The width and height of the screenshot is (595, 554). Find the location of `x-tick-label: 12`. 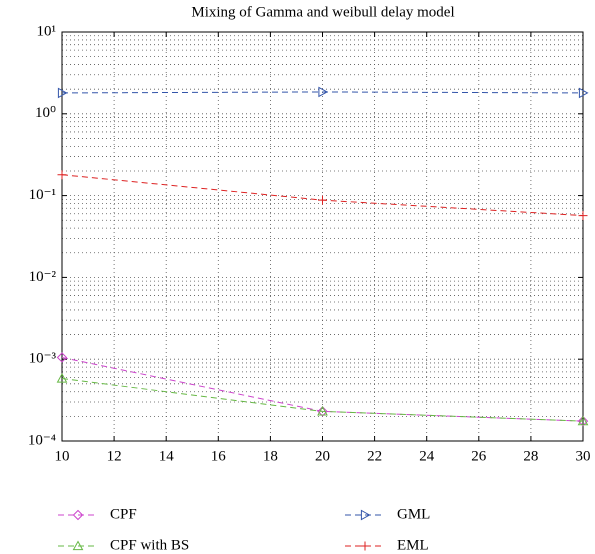

x-tick-label: 12 is located at coordinates (114, 456).